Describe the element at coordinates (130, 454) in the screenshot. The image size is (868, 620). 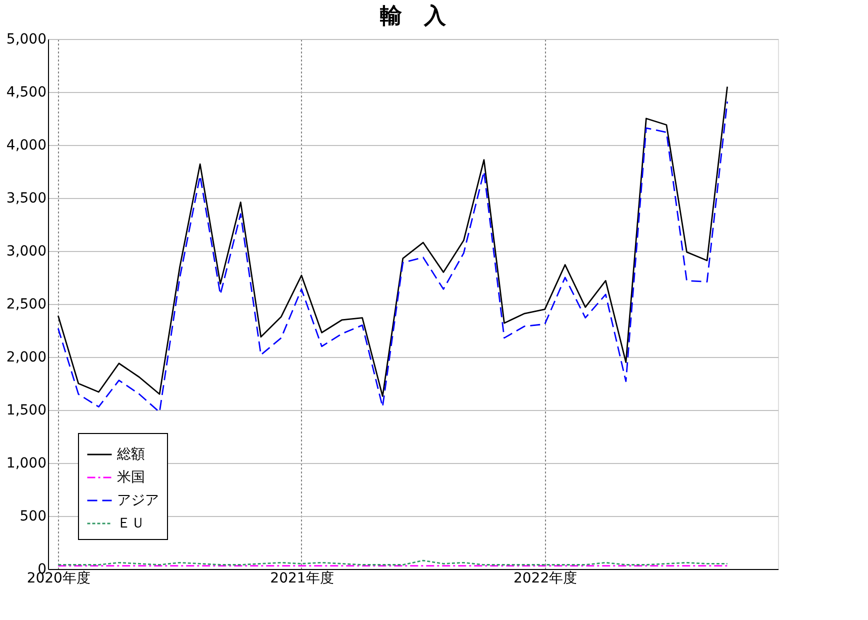
I see `legend-label: 総額` at that location.